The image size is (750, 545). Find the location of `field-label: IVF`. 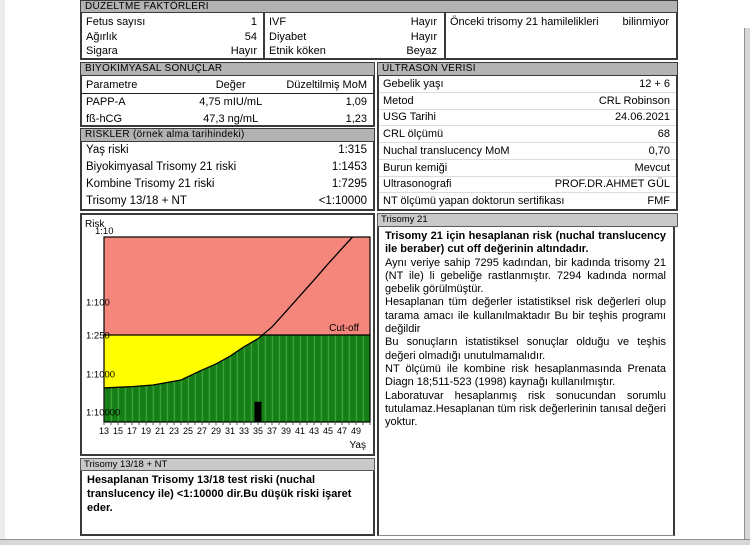

field-label: IVF is located at coordinates (278, 22).